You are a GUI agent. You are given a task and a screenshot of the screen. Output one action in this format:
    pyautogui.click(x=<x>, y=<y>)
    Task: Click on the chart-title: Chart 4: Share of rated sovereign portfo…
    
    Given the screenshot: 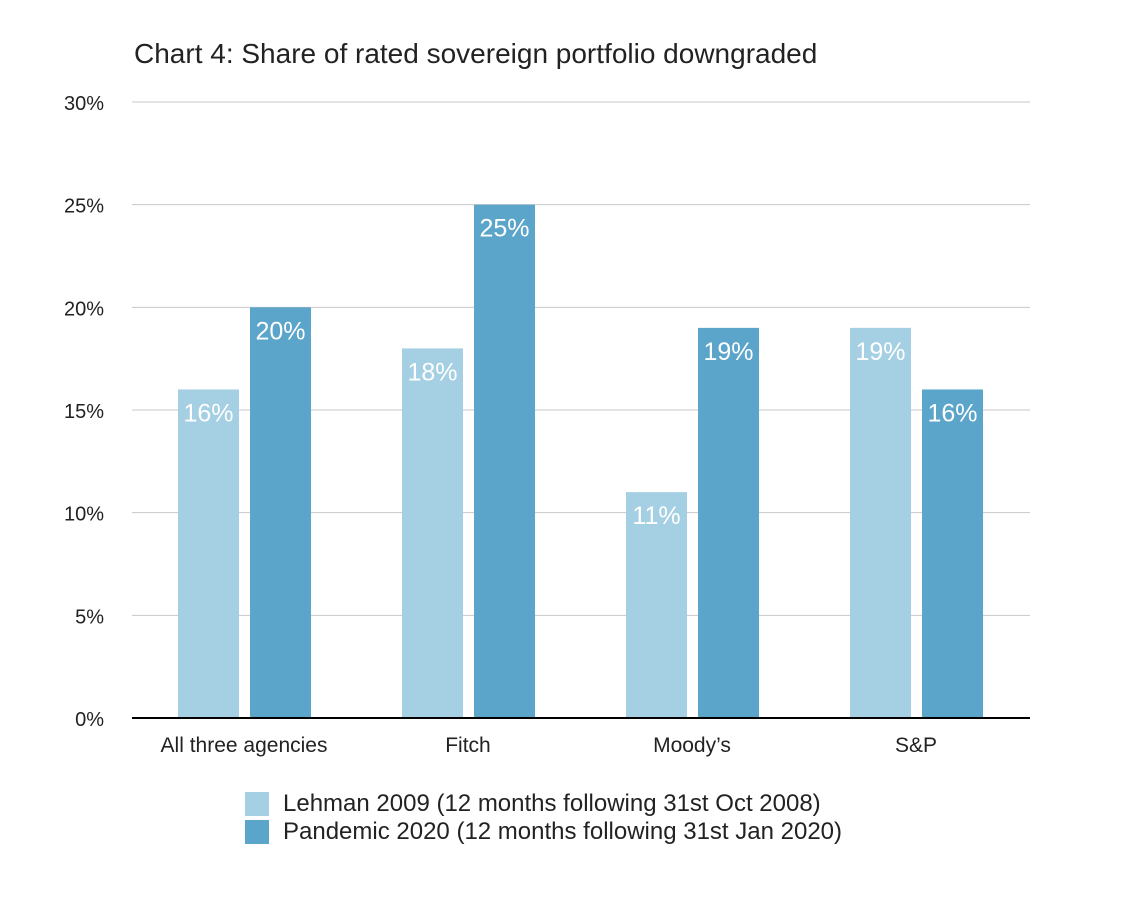 What is the action you would take?
    pyautogui.click(x=476, y=53)
    